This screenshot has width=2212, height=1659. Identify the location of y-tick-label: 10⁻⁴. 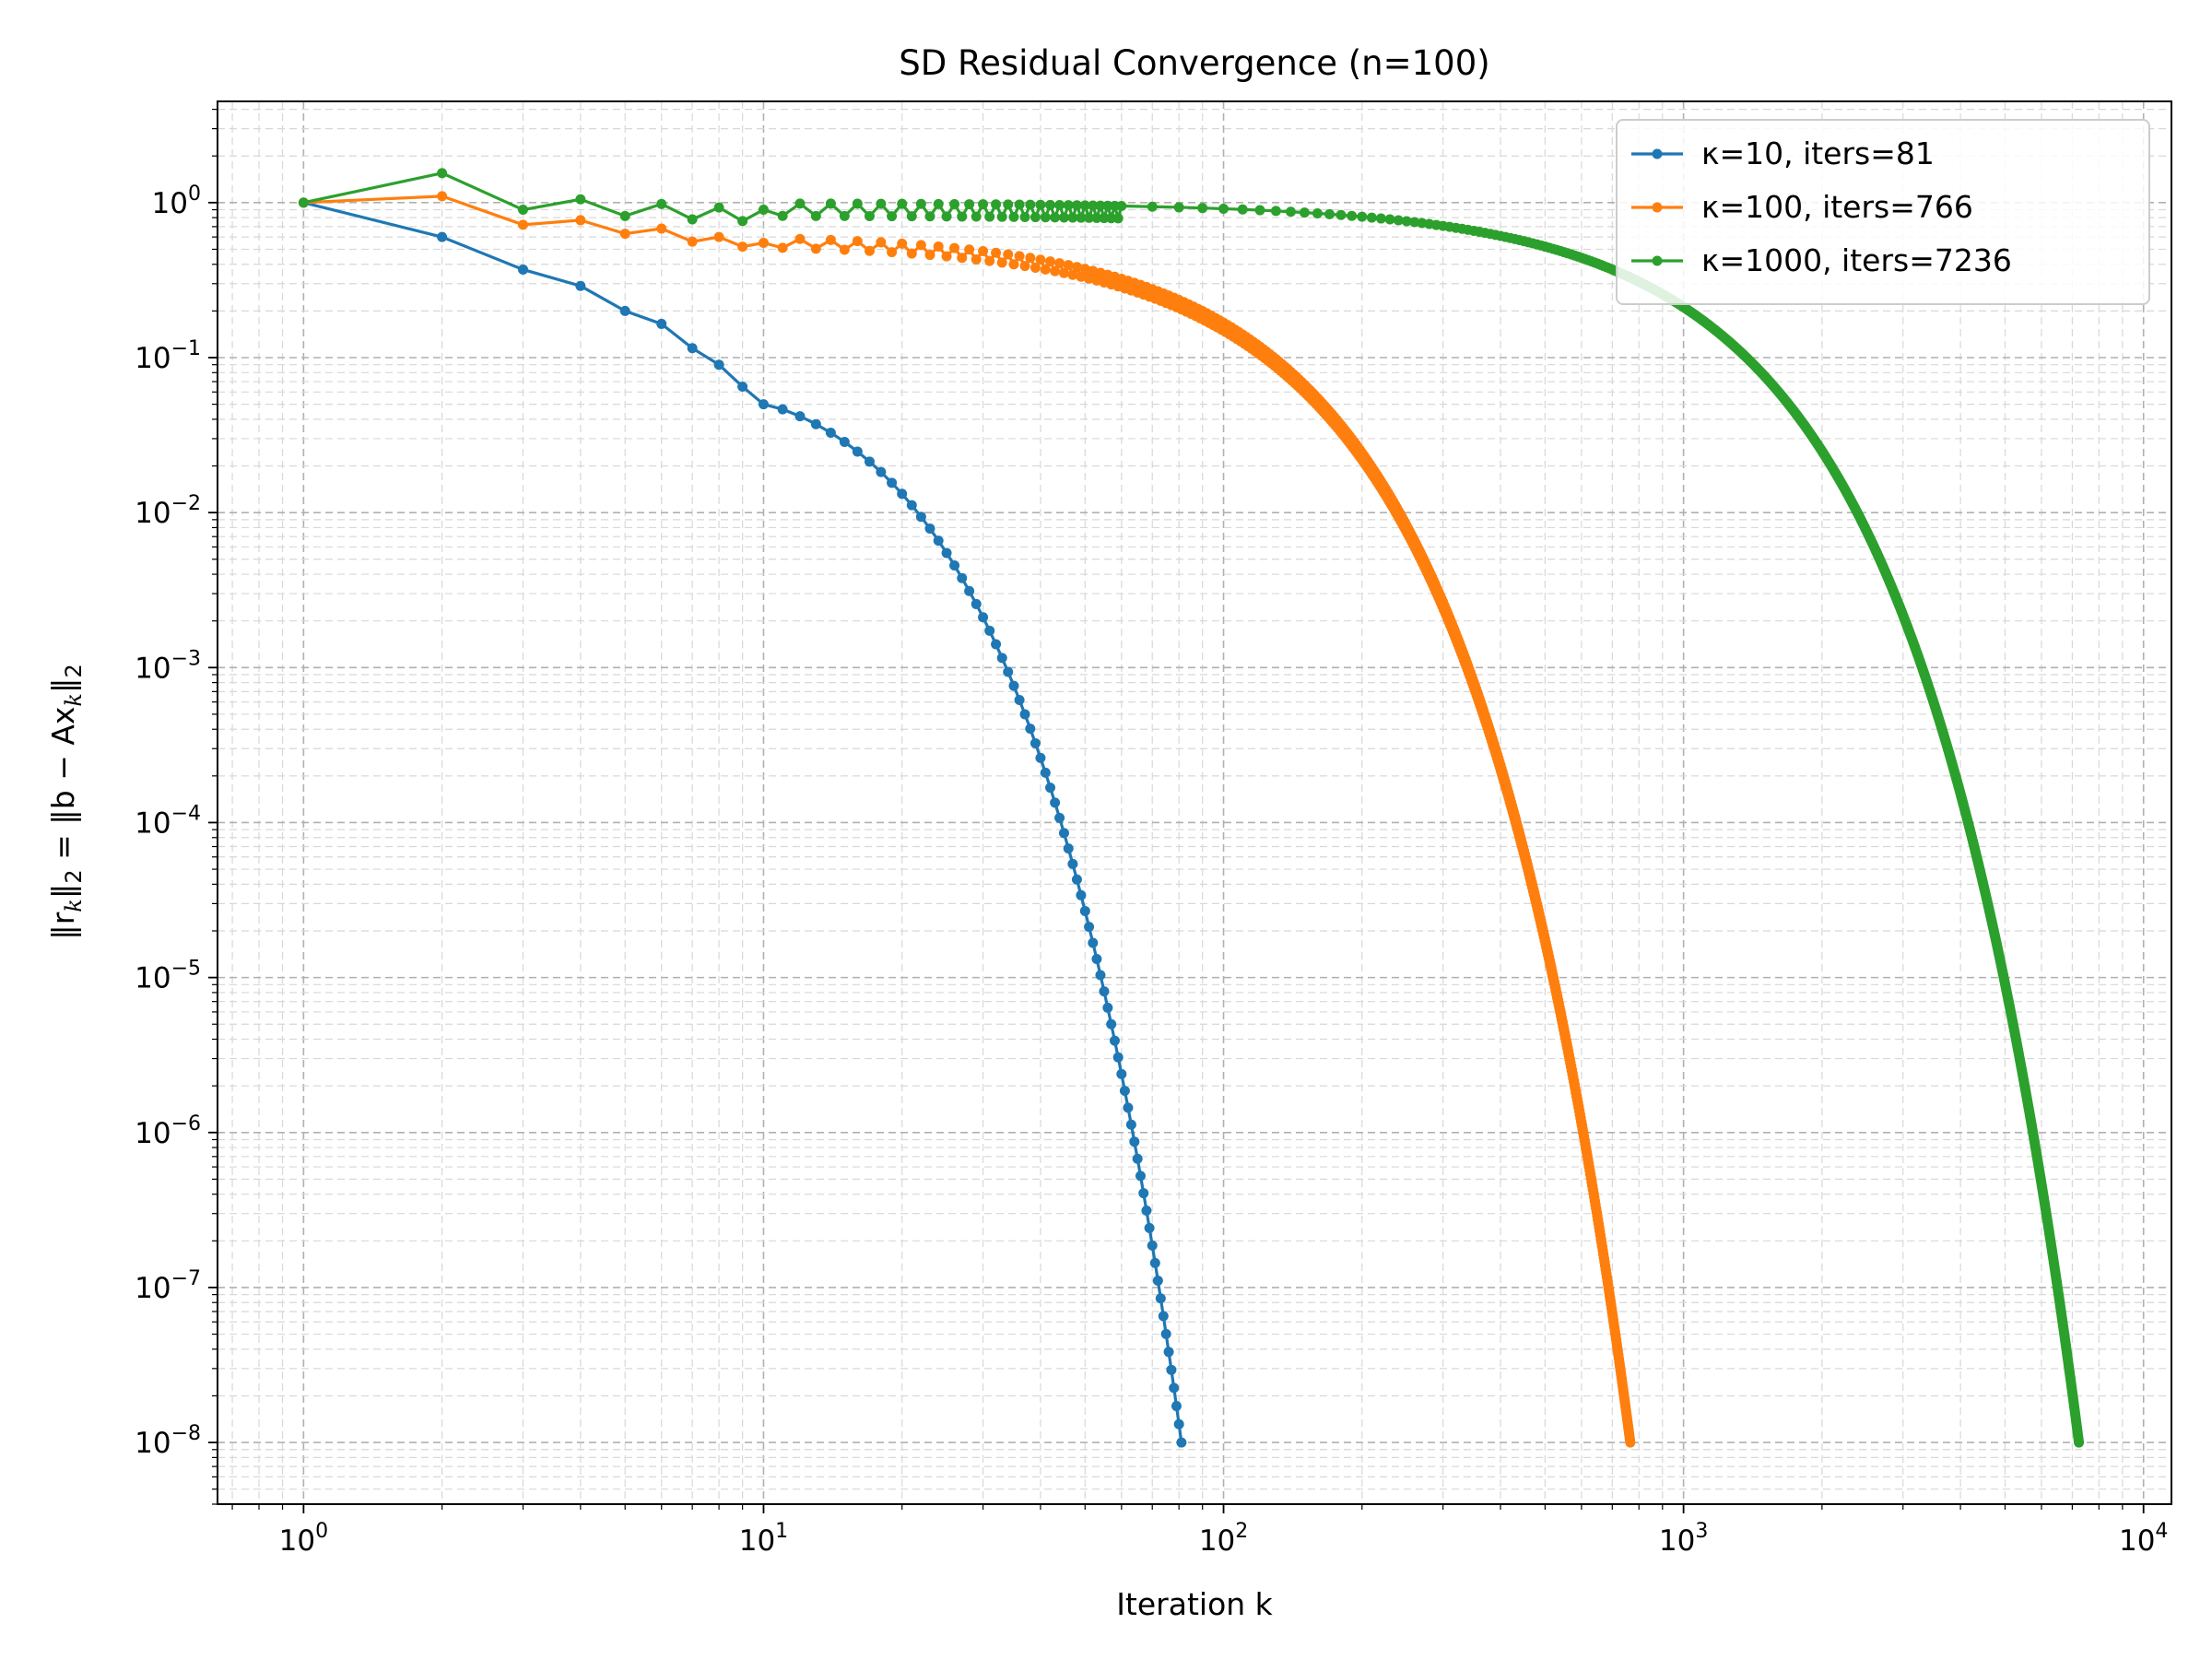
(168, 821).